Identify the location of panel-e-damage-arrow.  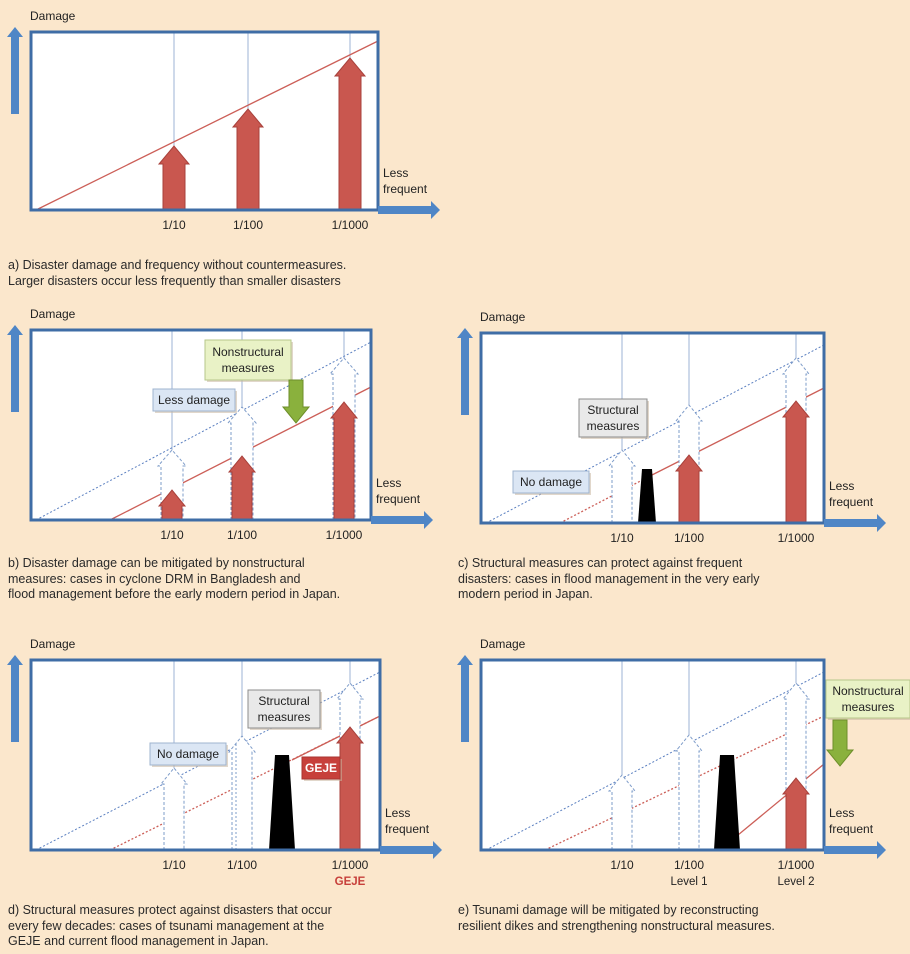
(796, 814).